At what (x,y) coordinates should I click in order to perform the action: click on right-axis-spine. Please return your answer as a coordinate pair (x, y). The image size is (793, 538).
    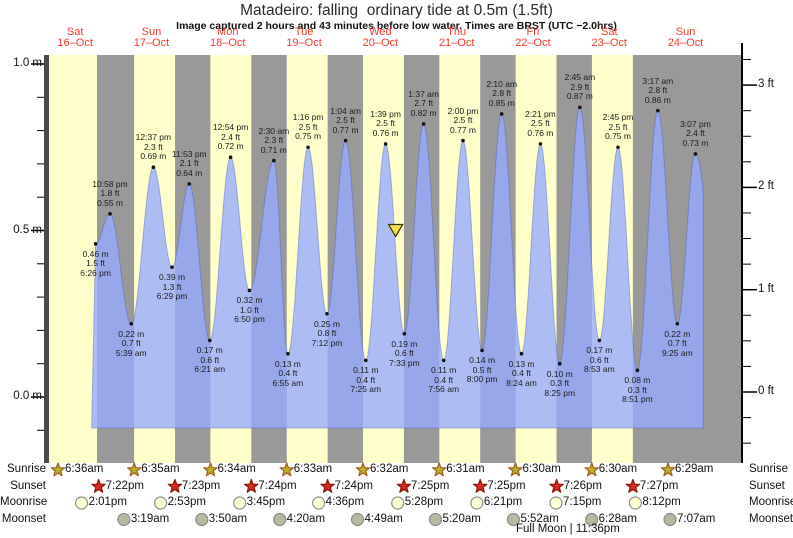
    Looking at the image, I should click on (742, 253).